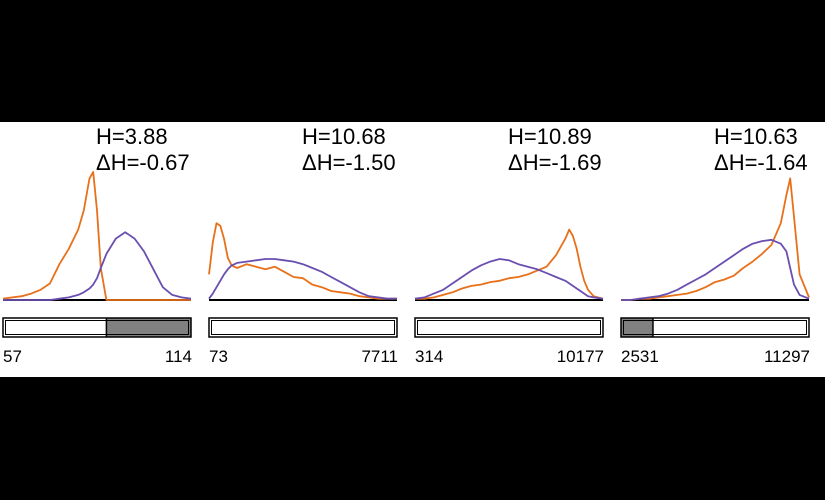 Image resolution: width=825 pixels, height=500 pixels. What do you see at coordinates (764, 357) in the screenshot?
I see `range-max-label-4: 11297` at bounding box center [764, 357].